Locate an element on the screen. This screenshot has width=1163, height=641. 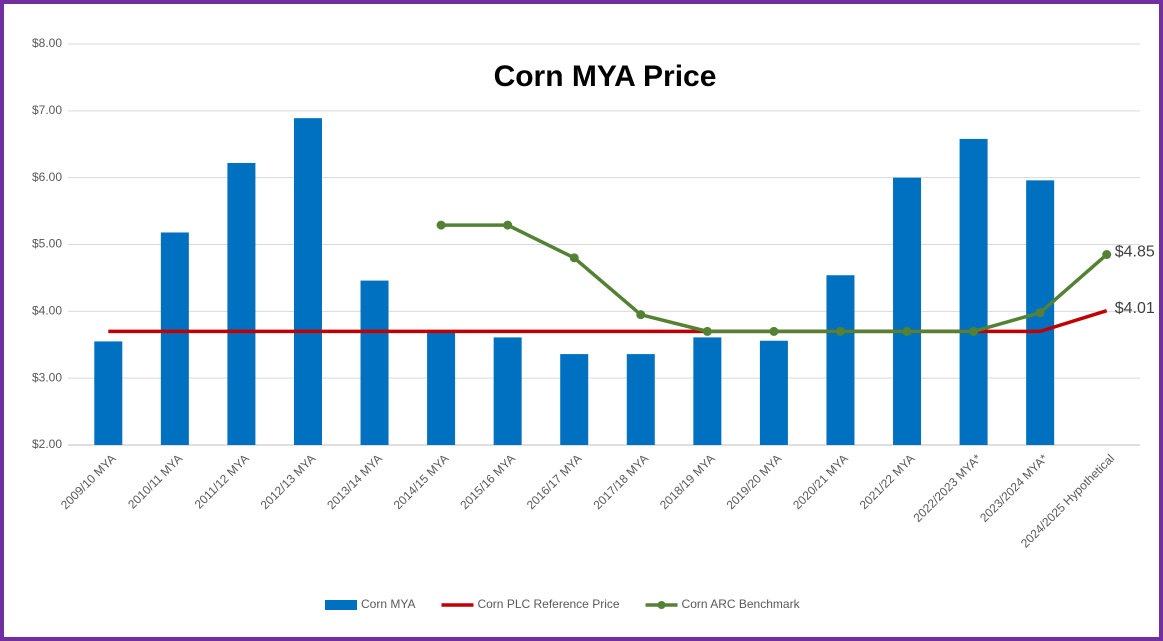
legend-label: Corn ARC Benchmark is located at coordinates (741, 604).